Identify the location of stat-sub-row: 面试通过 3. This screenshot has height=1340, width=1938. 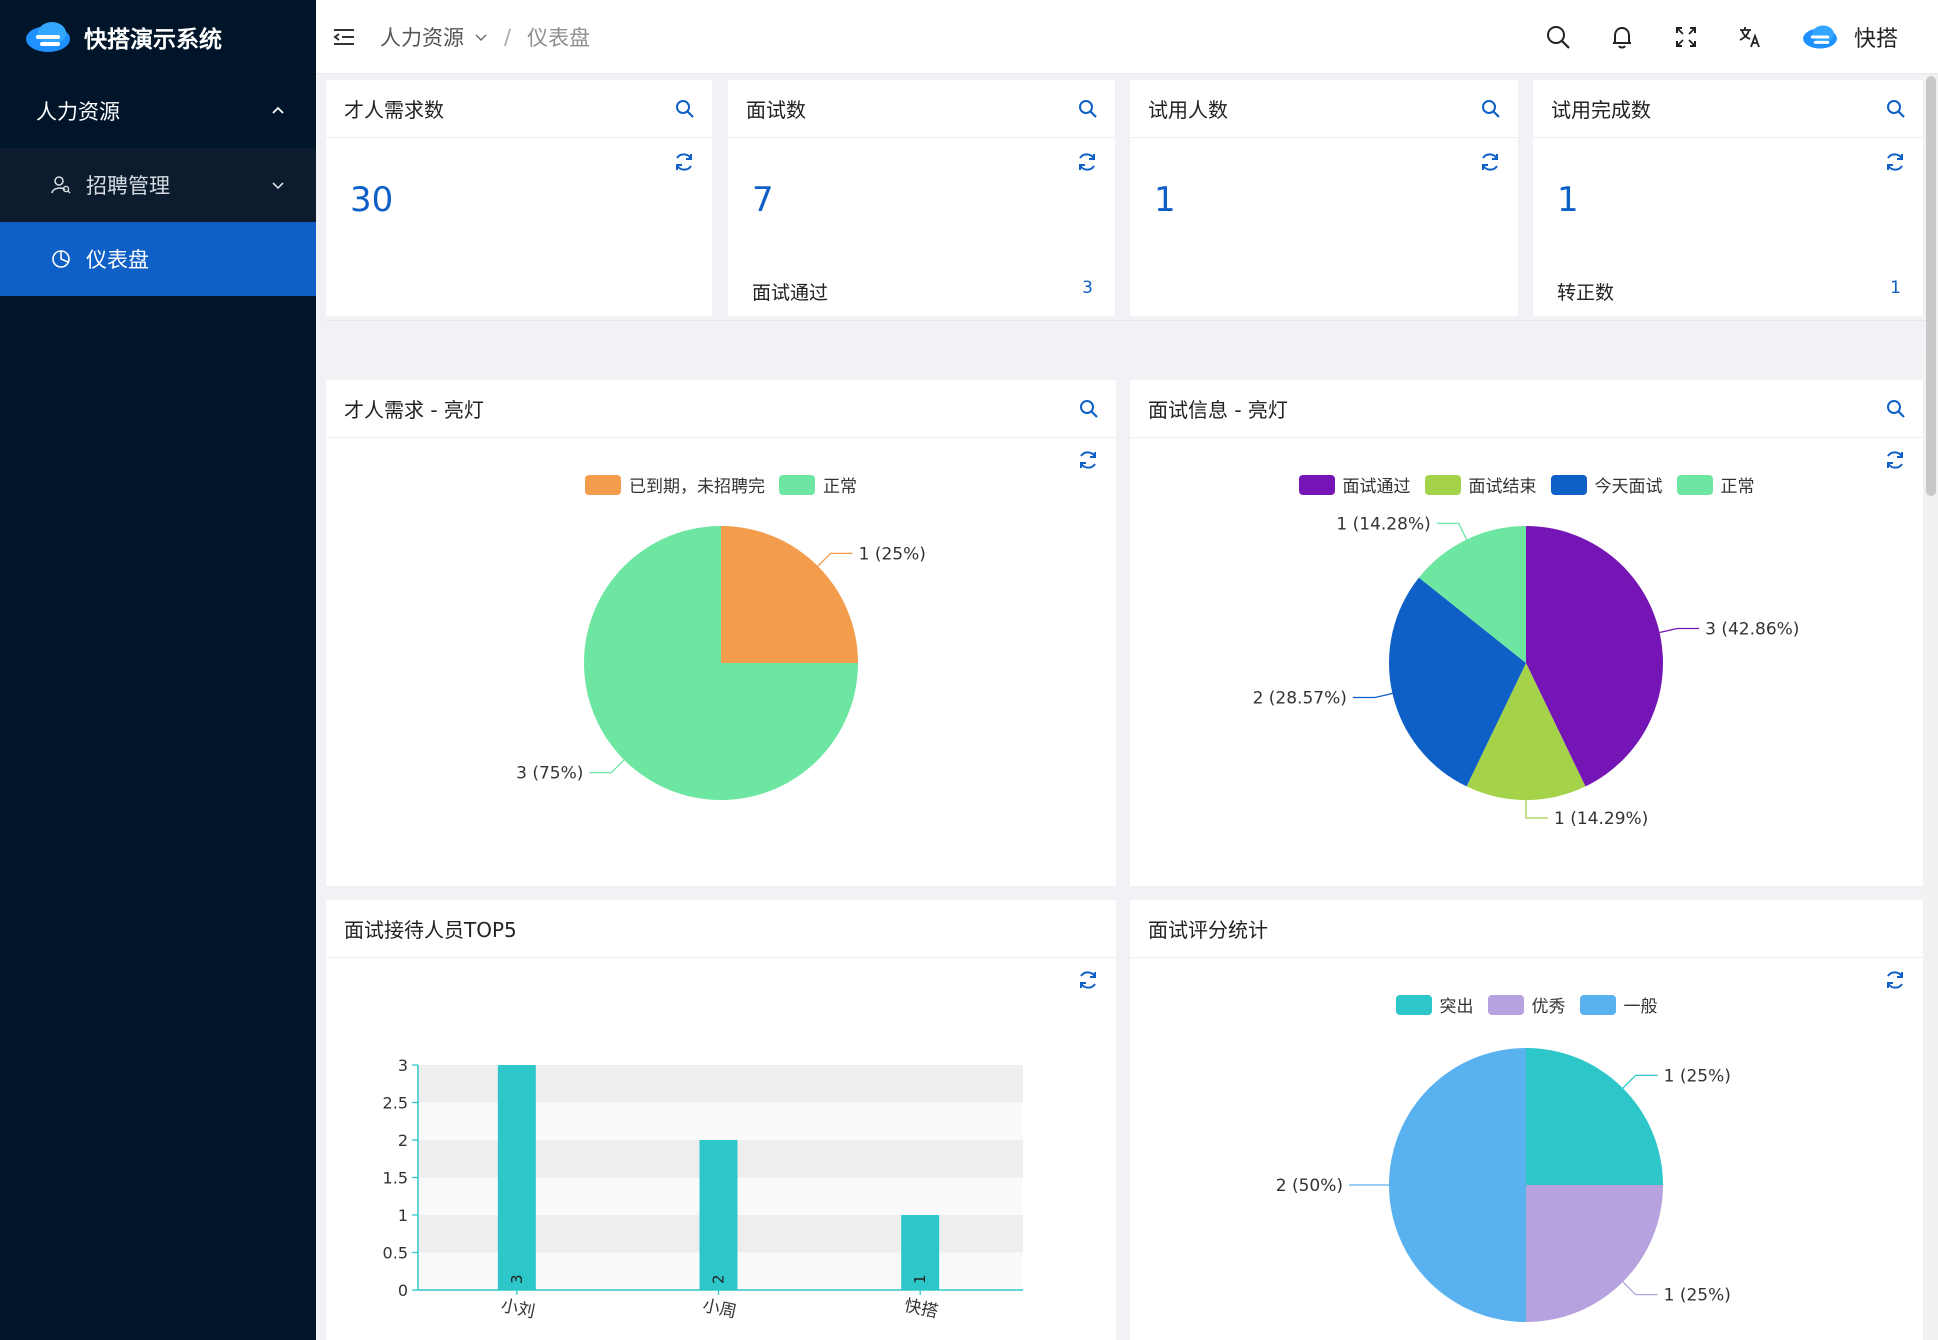
(922, 291).